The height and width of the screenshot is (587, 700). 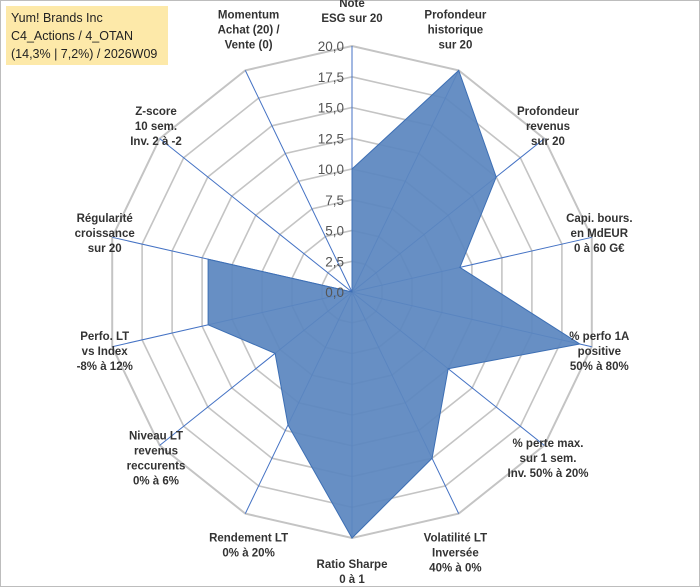 What do you see at coordinates (57, 18) in the screenshot?
I see `chart-title-line-1: Yum! Brands Inc` at bounding box center [57, 18].